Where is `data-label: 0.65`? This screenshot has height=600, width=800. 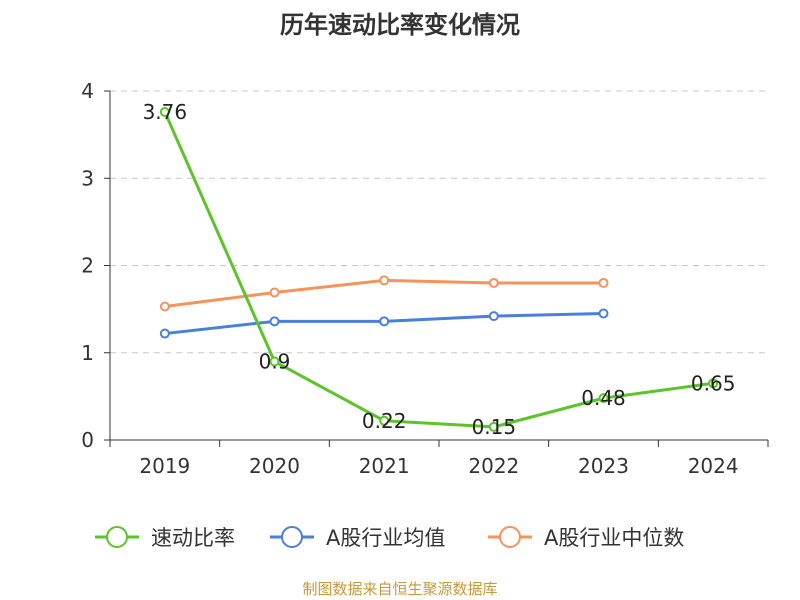 data-label: 0.65 is located at coordinates (713, 383).